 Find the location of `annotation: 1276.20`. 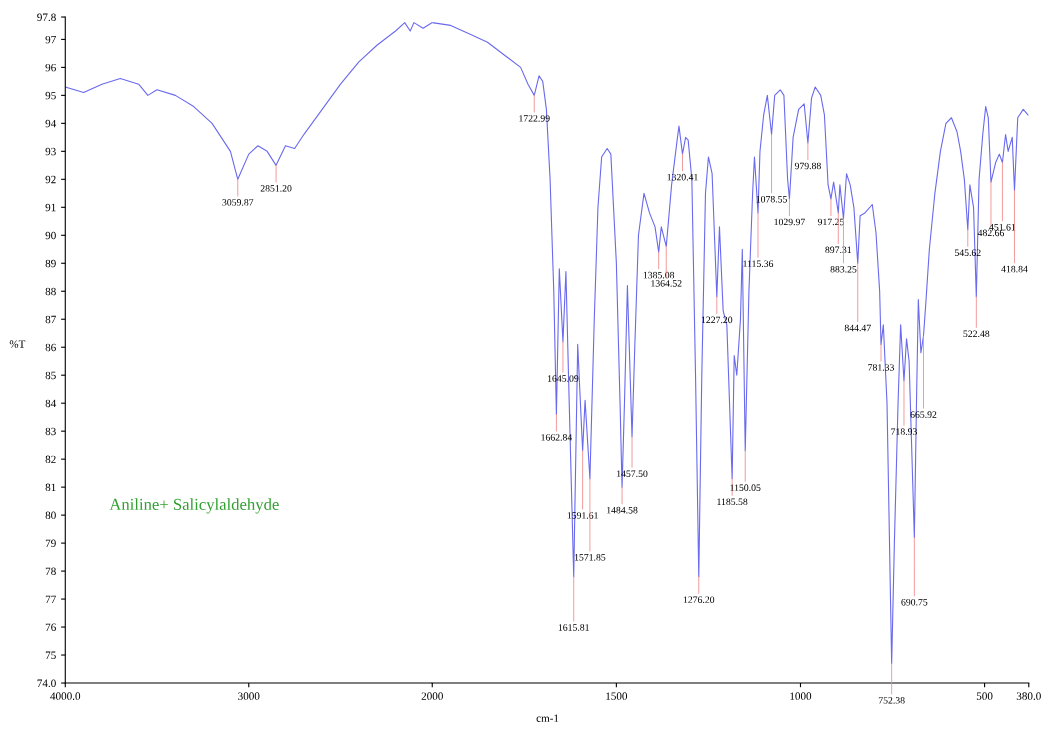

annotation: 1276.20 is located at coordinates (699, 600).